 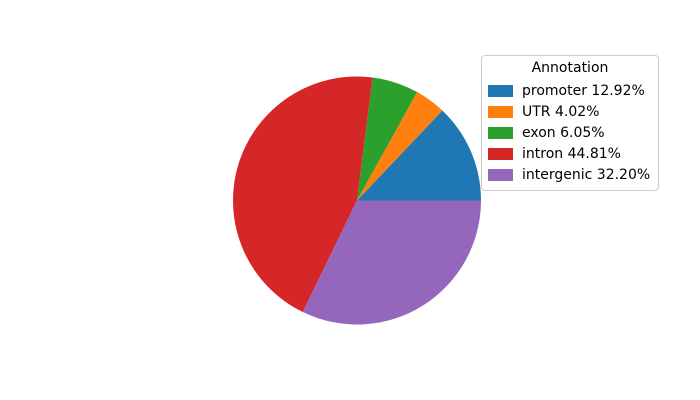 I want to click on legend-swatch-utr, so click(x=500, y=111).